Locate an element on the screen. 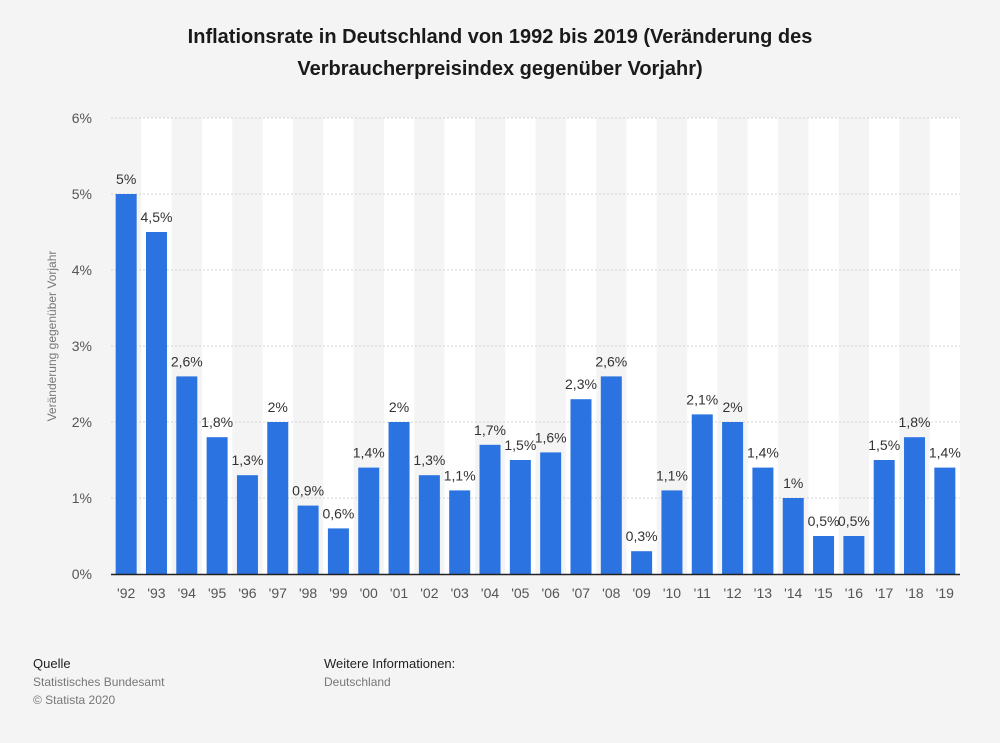  x-tick-label: '92 is located at coordinates (126, 593).